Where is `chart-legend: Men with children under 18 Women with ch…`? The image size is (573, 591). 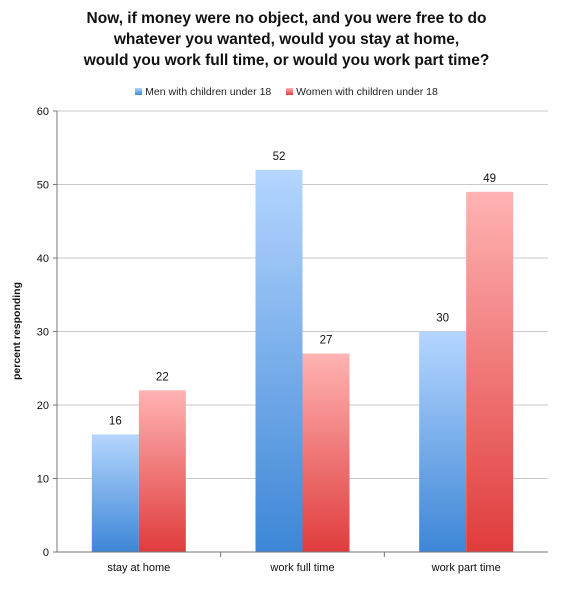 chart-legend: Men with children under 18 Women with ch… is located at coordinates (286, 92).